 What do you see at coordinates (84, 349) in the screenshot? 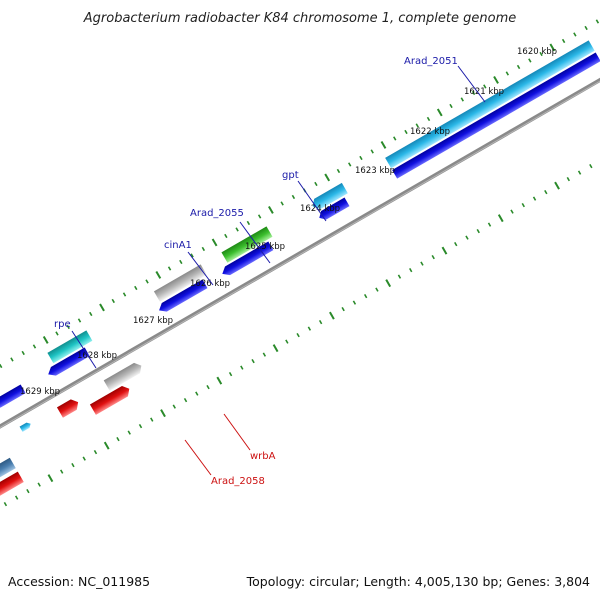
I see `leader-rpe` at bounding box center [84, 349].